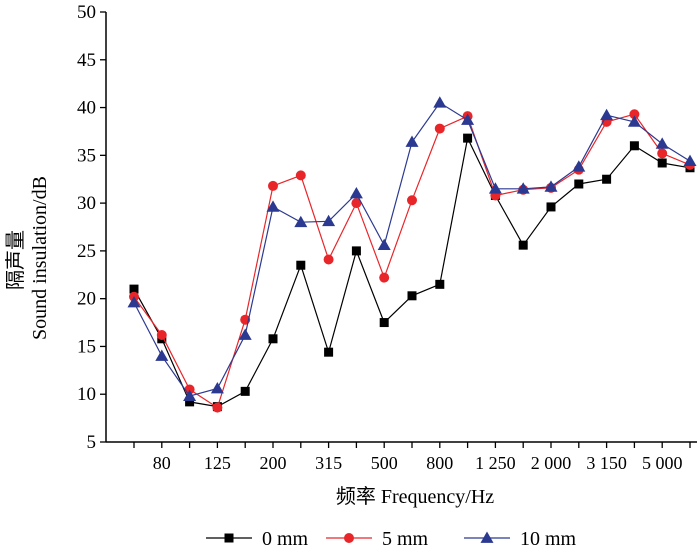 The height and width of the screenshot is (553, 700). I want to click on x-tick-label: 800, so click(439, 463).